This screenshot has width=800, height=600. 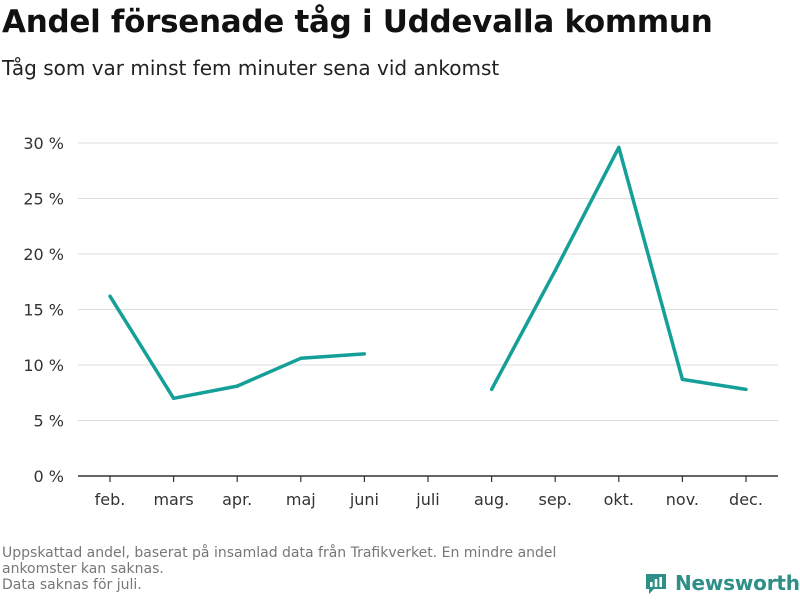 I want to click on y-axis: 0 % 5 % 10 % 15 % 20 % 25 % 30 %, so click(x=43, y=310).